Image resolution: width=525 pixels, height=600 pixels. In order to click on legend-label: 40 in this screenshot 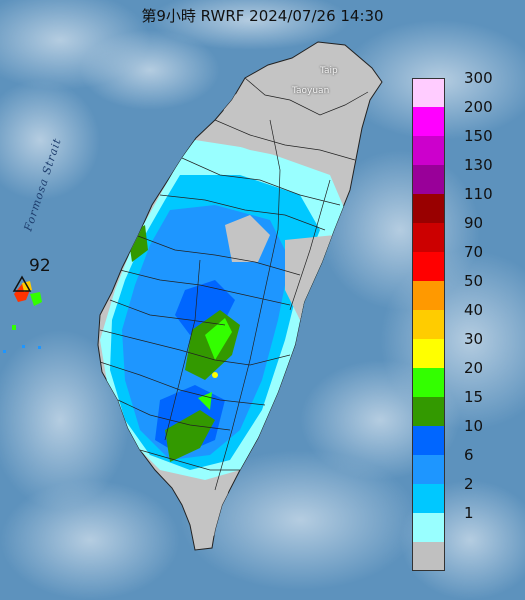, I will do `click(474, 310)`.